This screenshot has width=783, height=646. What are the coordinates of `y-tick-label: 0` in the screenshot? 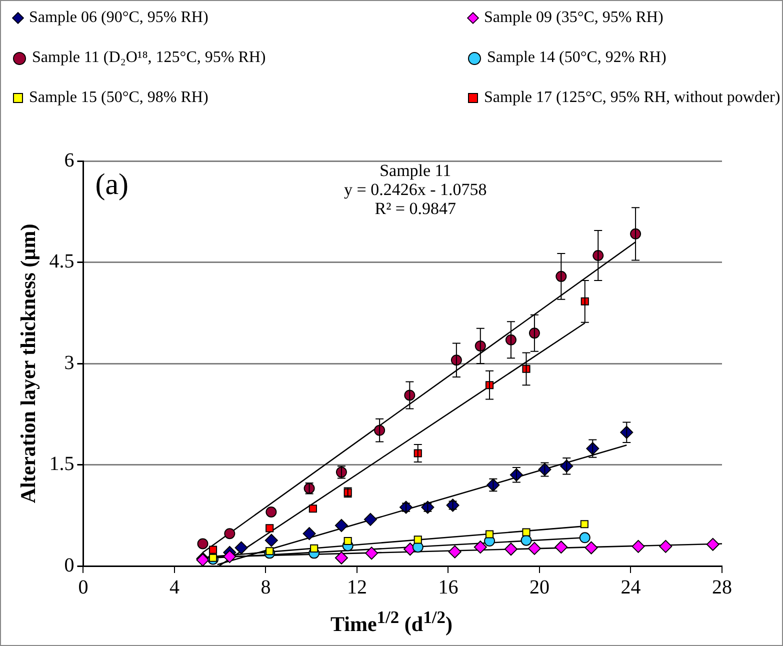 It's located at (69, 565).